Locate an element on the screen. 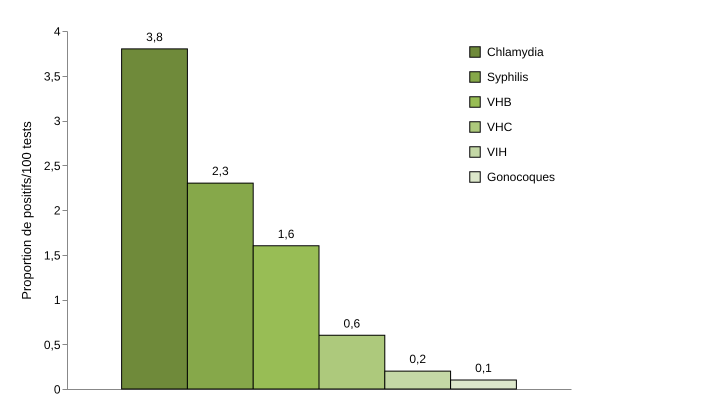 Image resolution: width=704 pixels, height=418 pixels. y-tick-label: 0 is located at coordinates (57, 389).